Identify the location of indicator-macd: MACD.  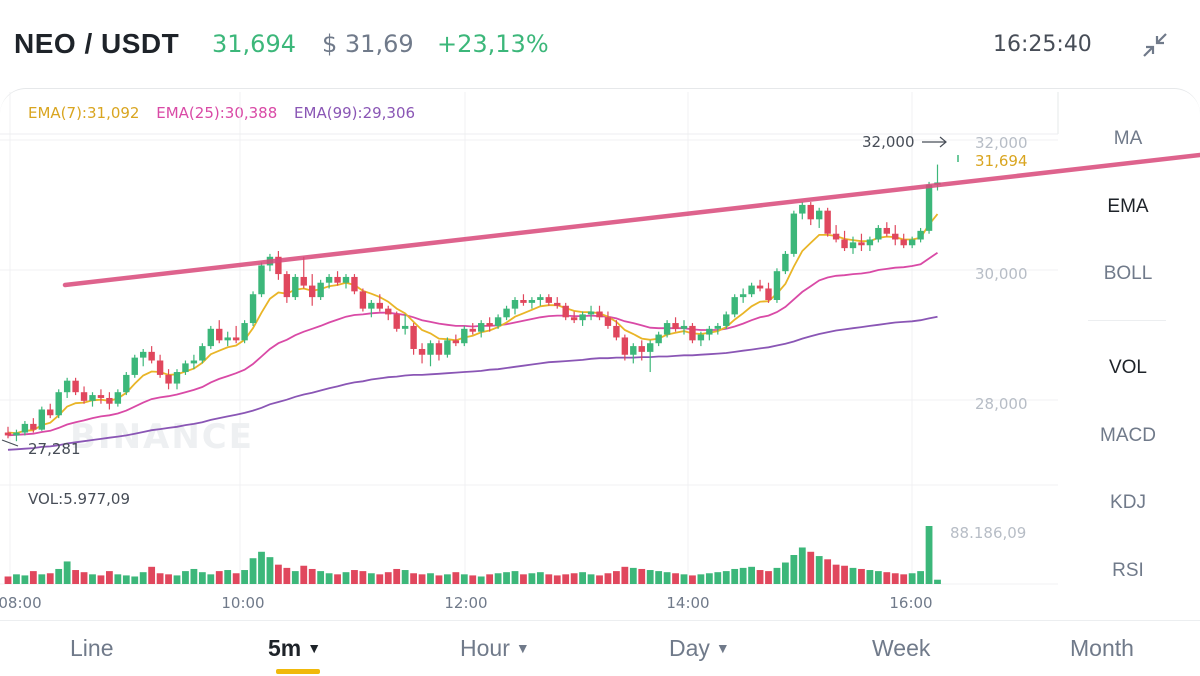
(1128, 435).